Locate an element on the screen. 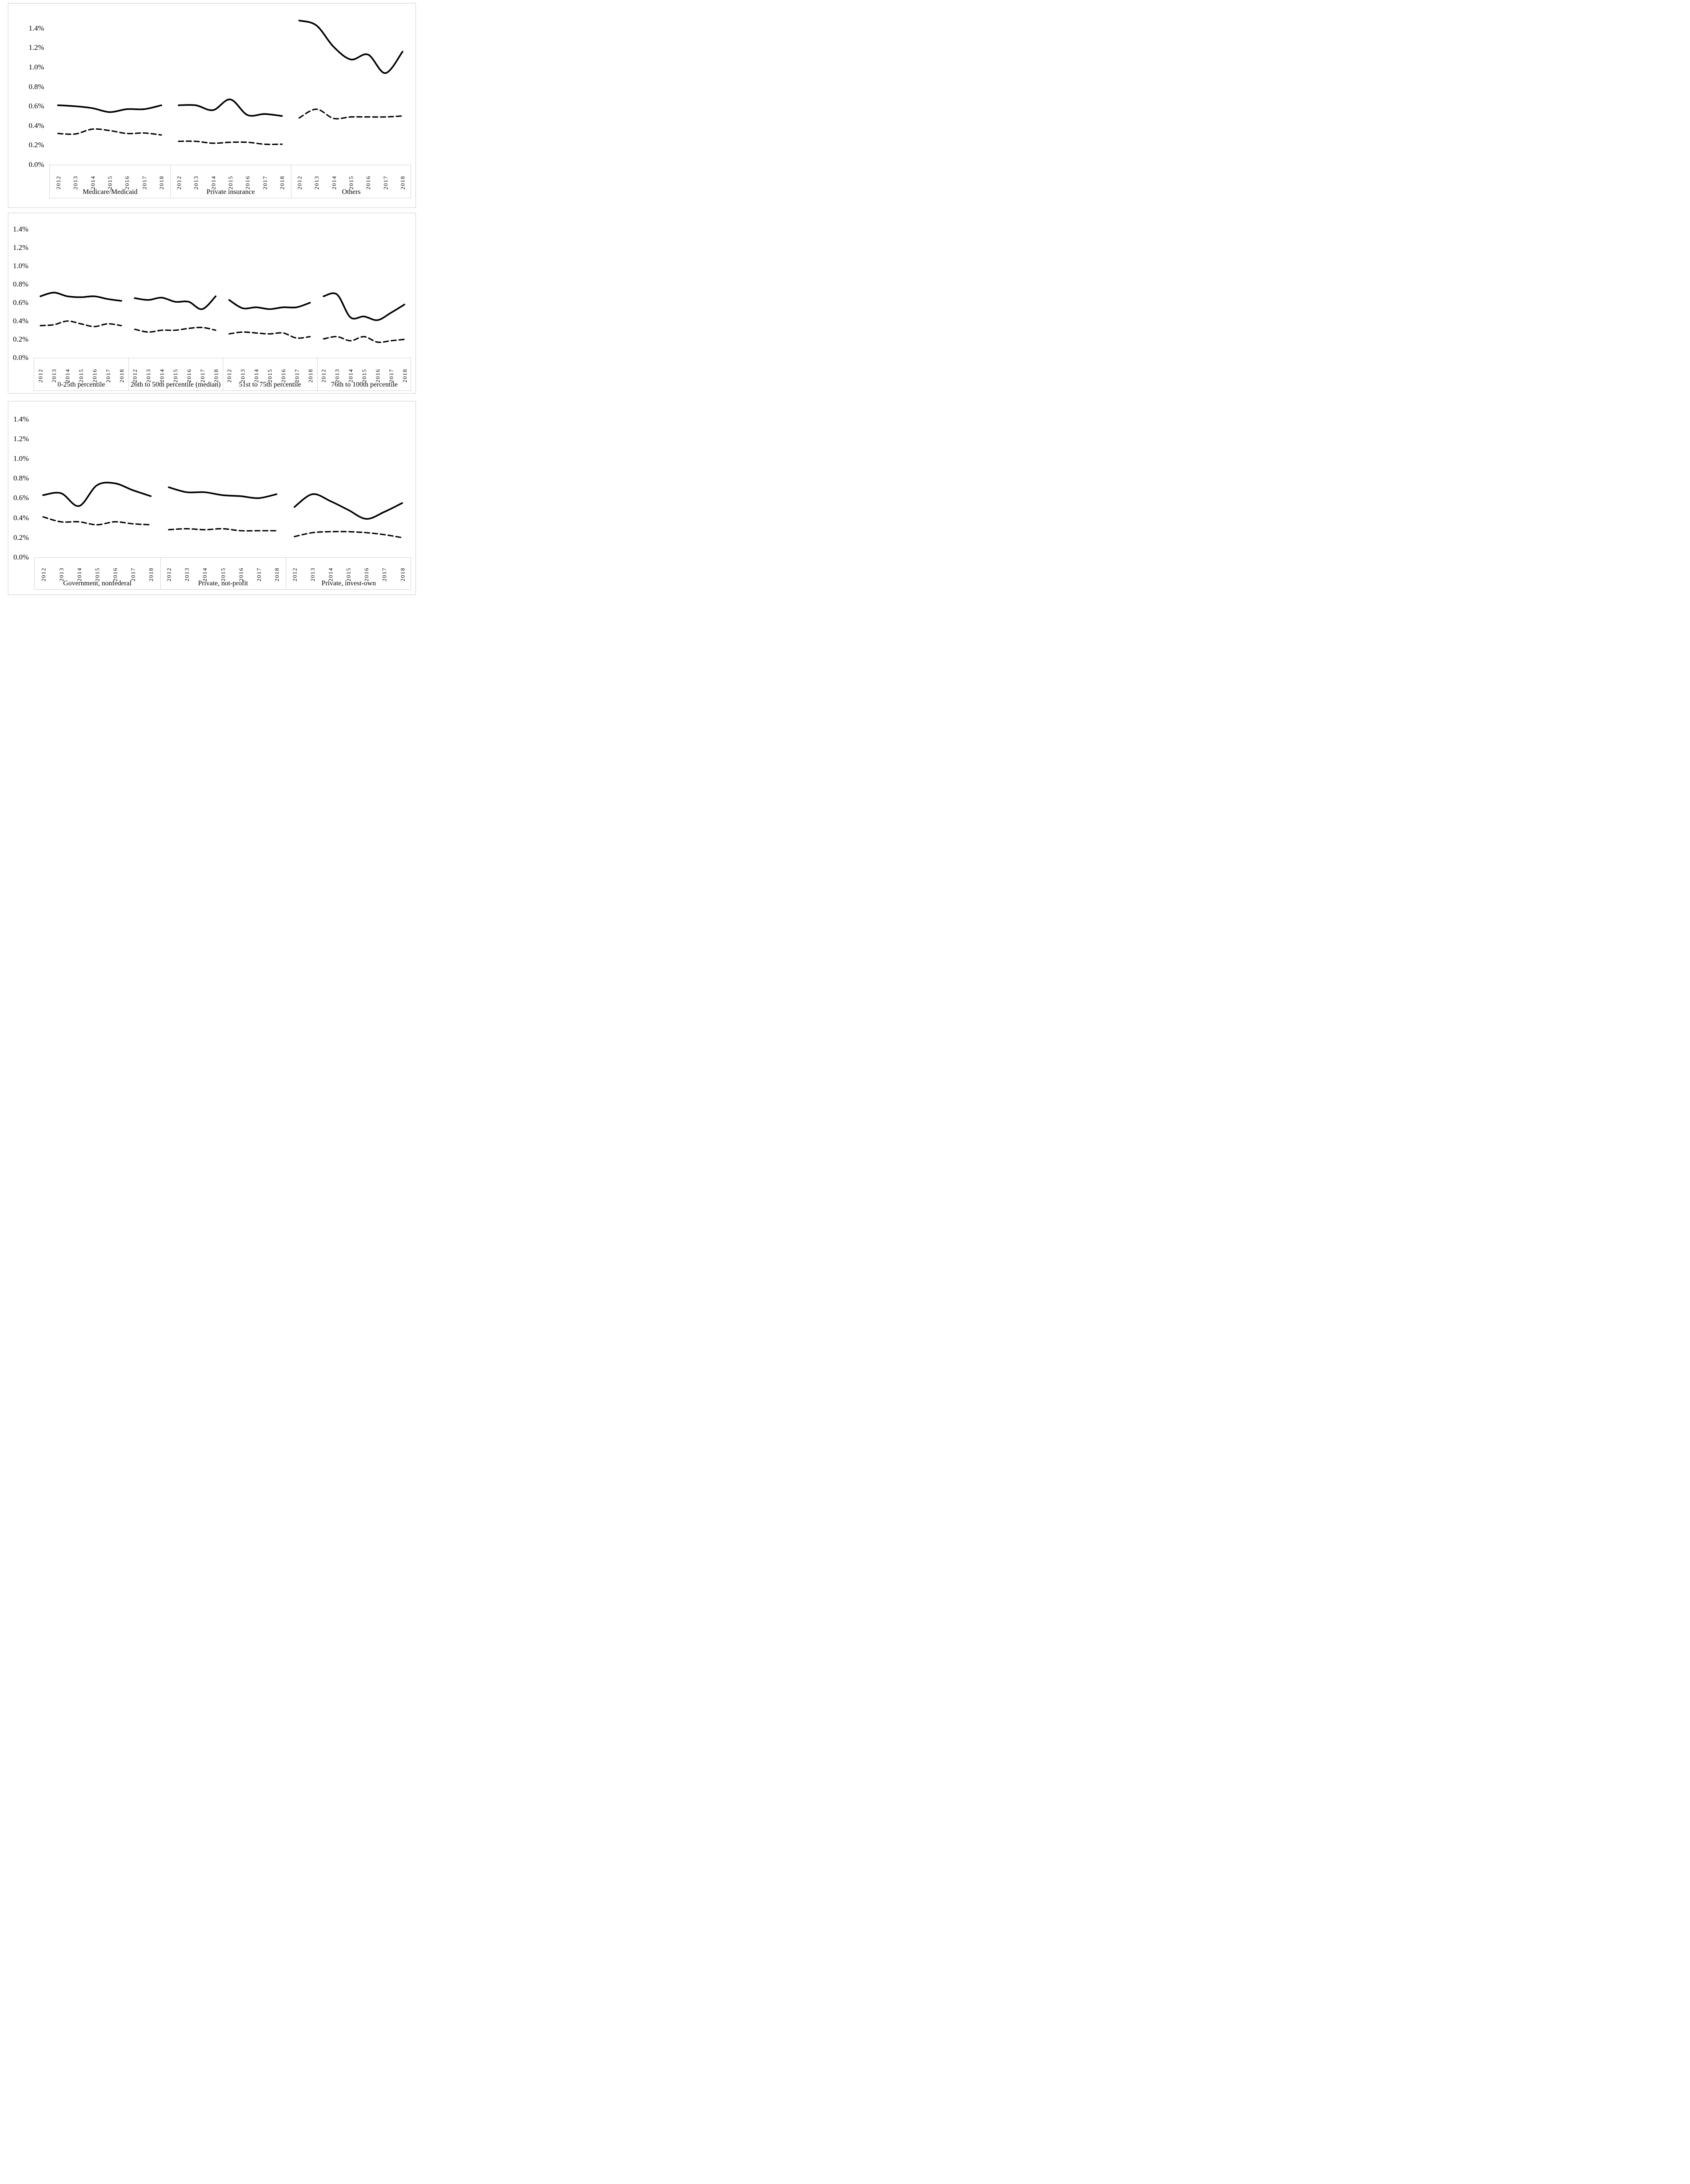 The height and width of the screenshot is (2184, 1690). group-label: 26th to 50th percentile (median) is located at coordinates (175, 384).